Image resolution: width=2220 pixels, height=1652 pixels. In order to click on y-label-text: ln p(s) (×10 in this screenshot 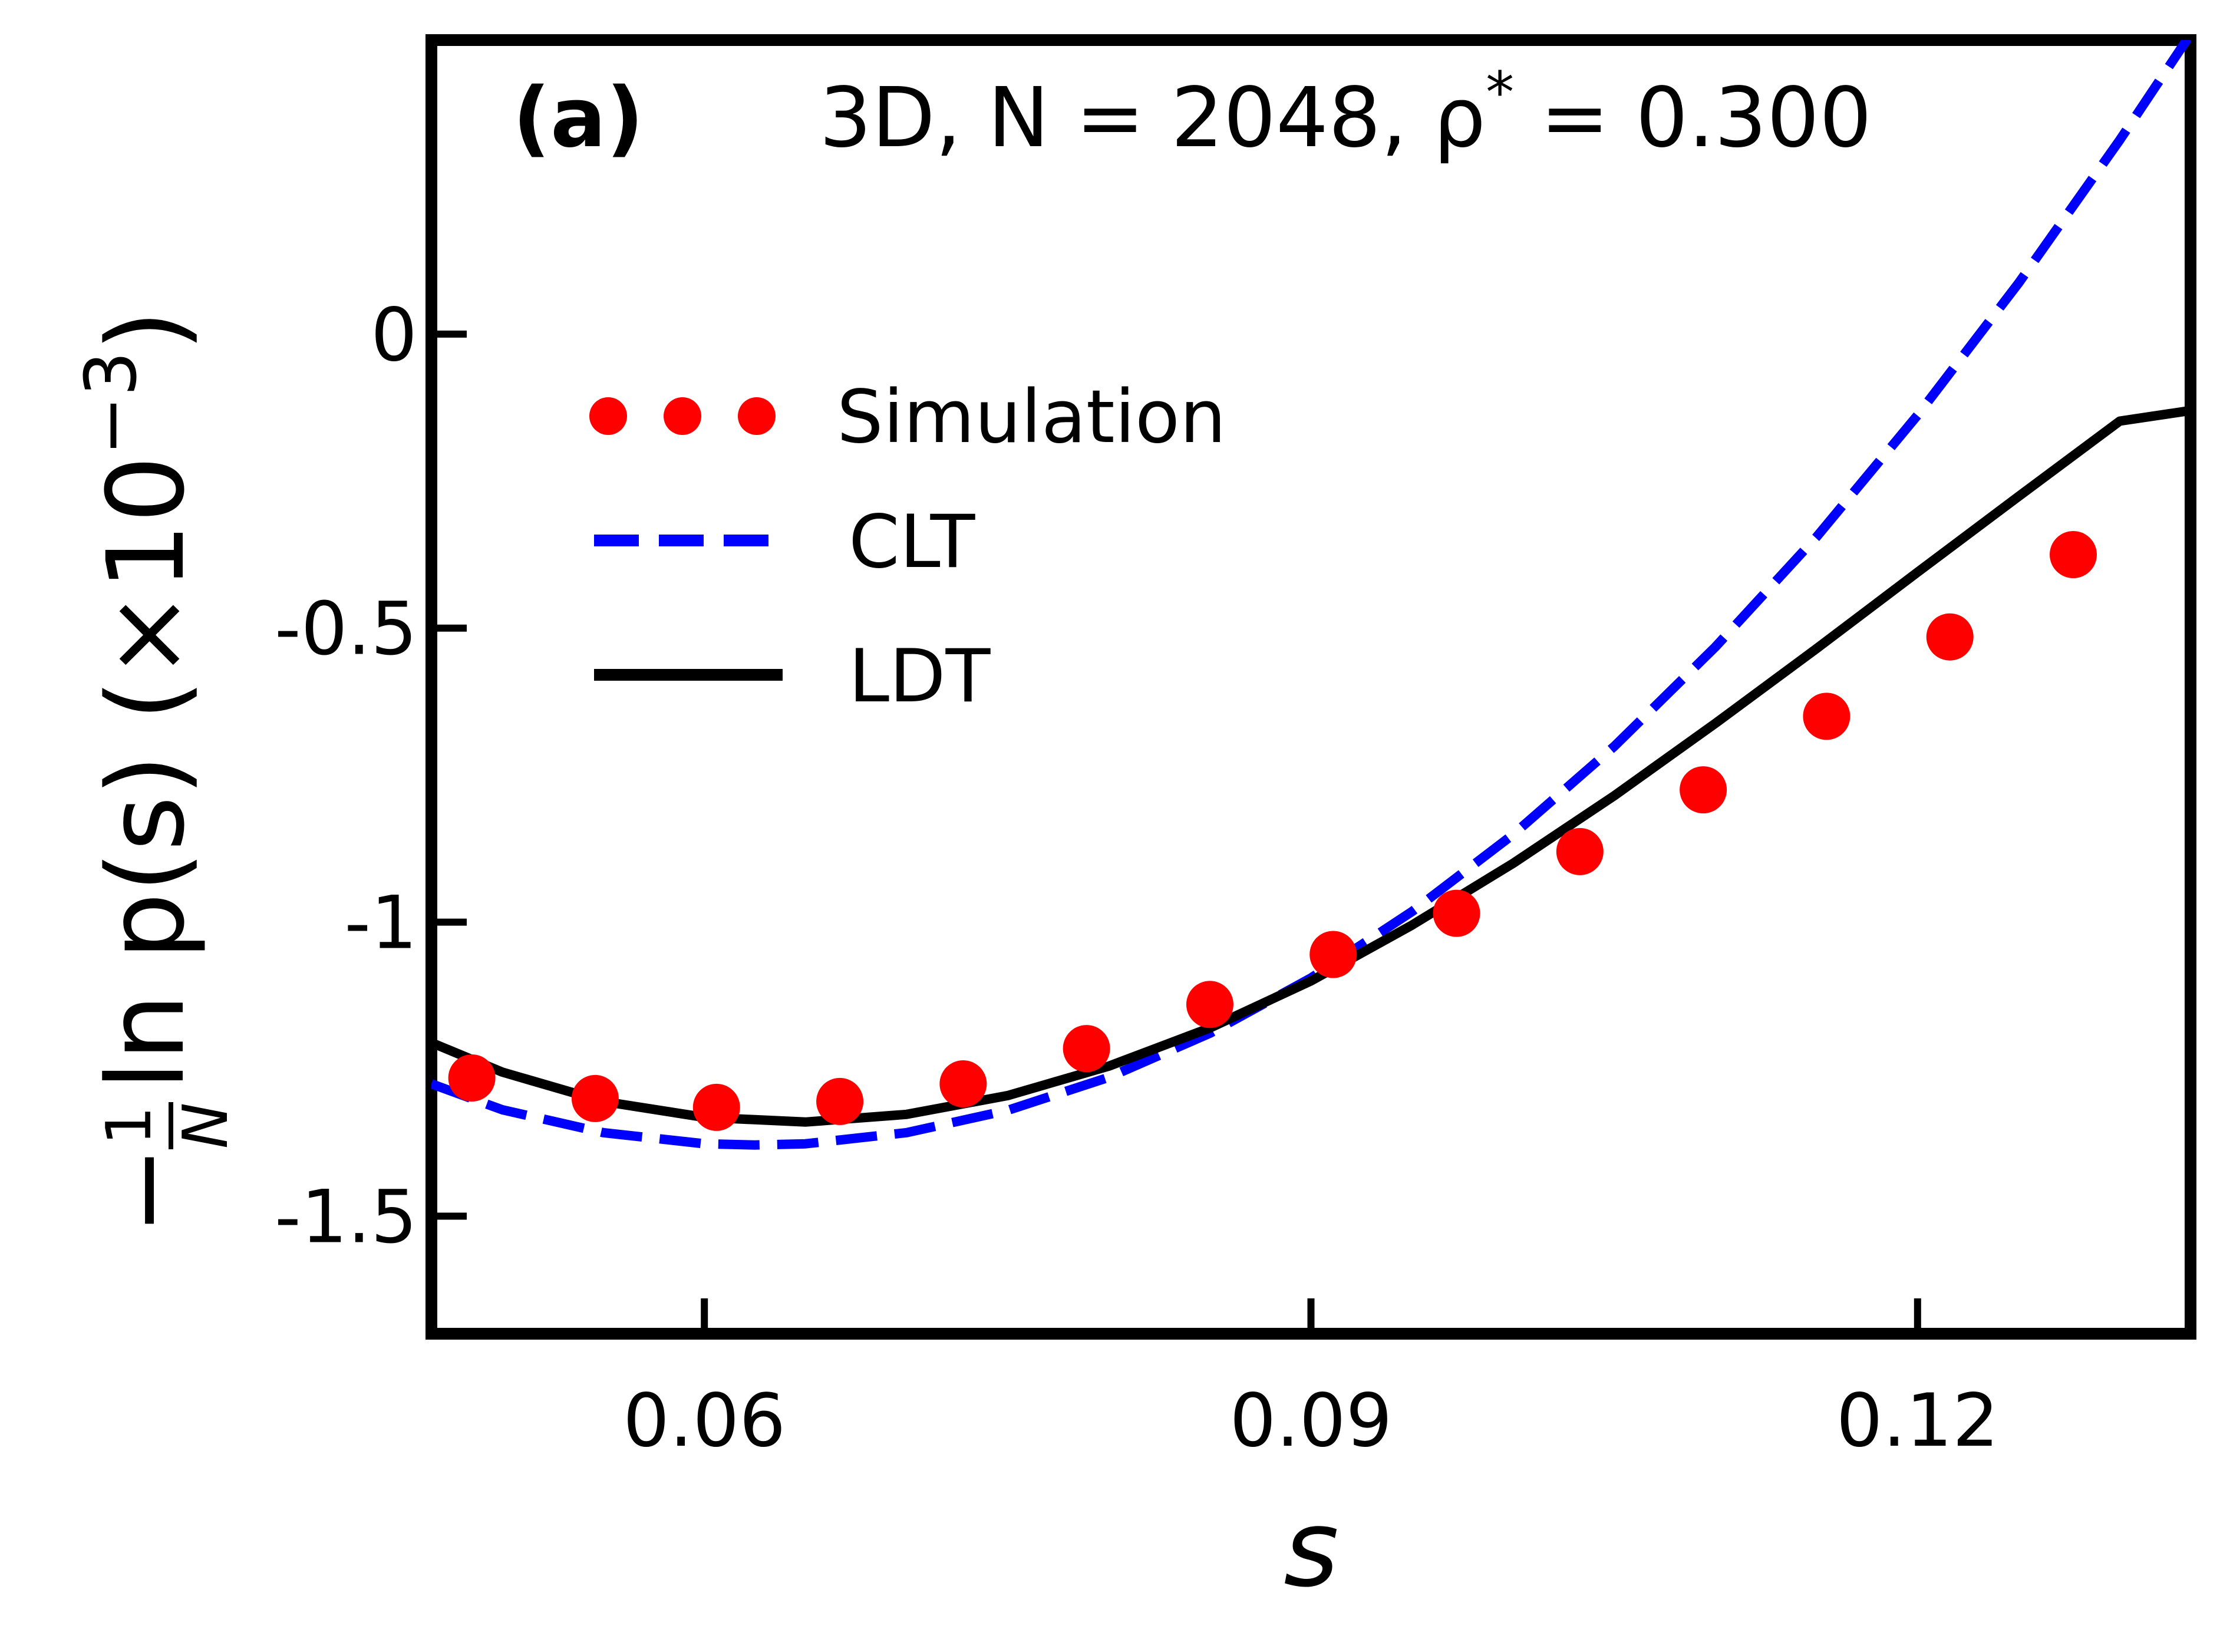, I will do `click(147, 773)`.